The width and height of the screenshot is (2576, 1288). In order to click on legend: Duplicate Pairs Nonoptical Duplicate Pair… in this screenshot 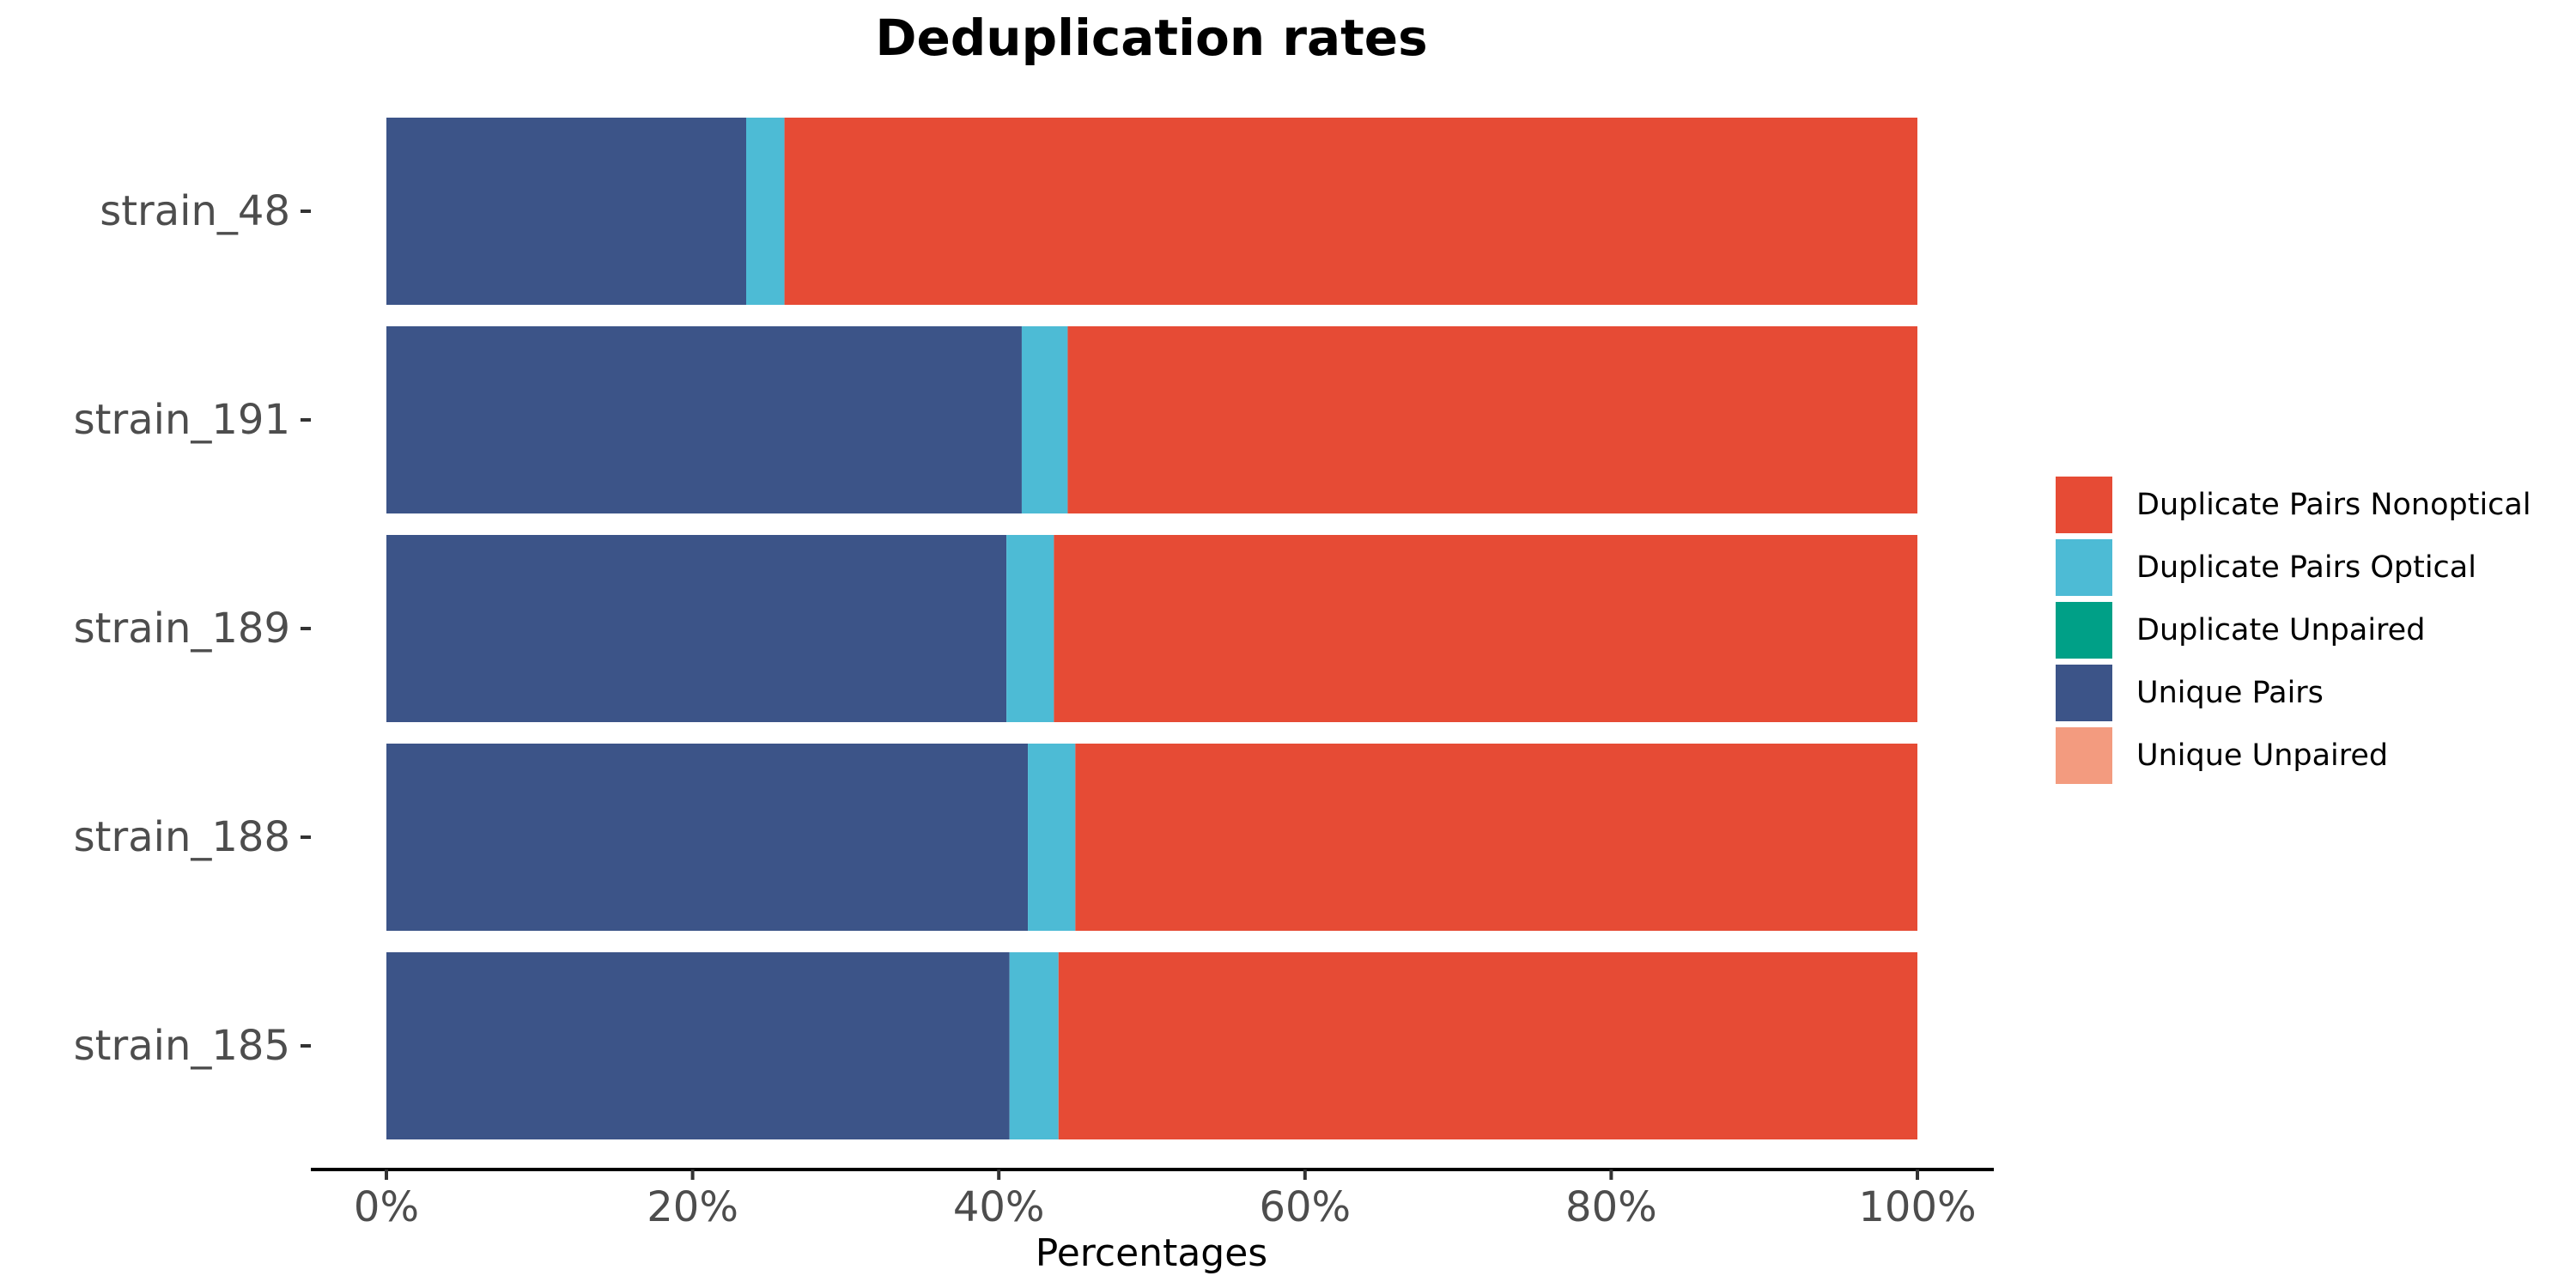, I will do `click(2294, 630)`.